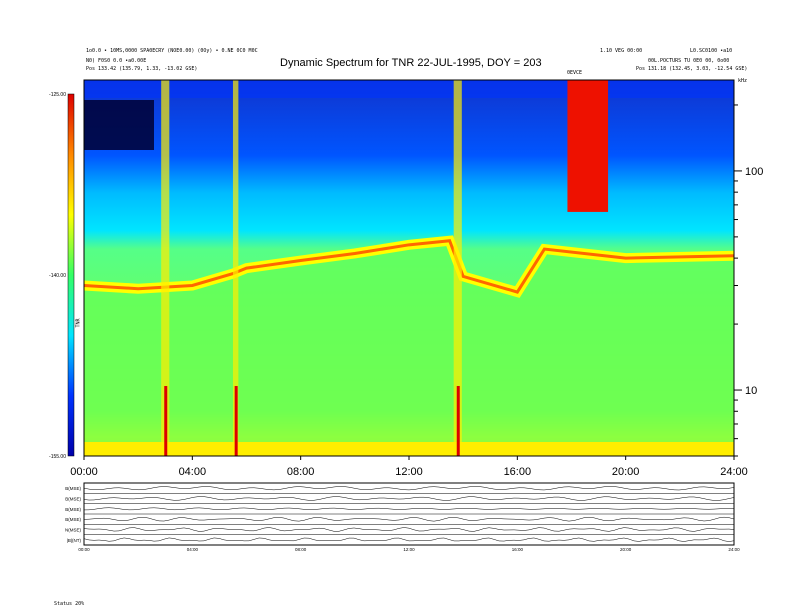  What do you see at coordinates (518, 549) in the screenshot?
I see `timeseries-x-tick-label: 16:00` at bounding box center [518, 549].